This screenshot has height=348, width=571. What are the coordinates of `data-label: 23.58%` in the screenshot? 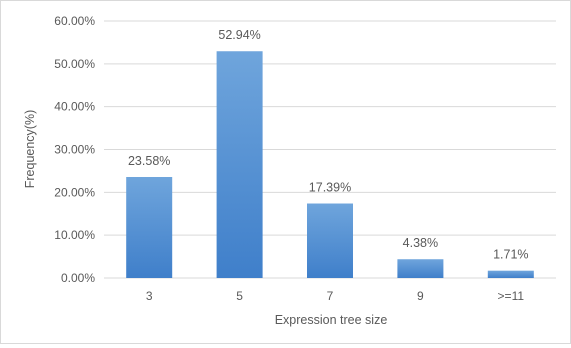 It's located at (149, 161).